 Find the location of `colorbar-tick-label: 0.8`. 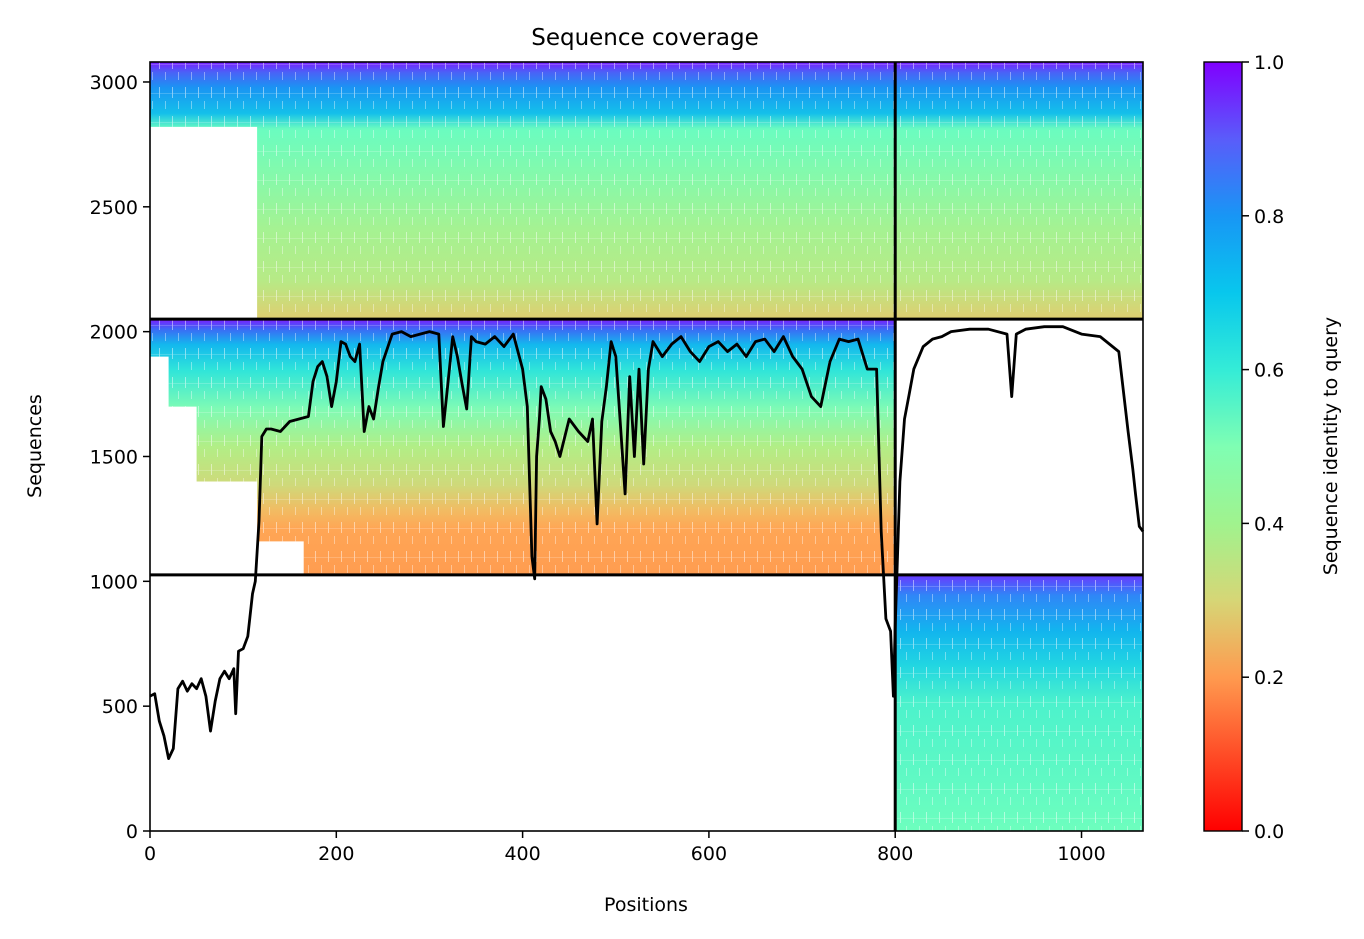

colorbar-tick-label: 0.8 is located at coordinates (1269, 217).